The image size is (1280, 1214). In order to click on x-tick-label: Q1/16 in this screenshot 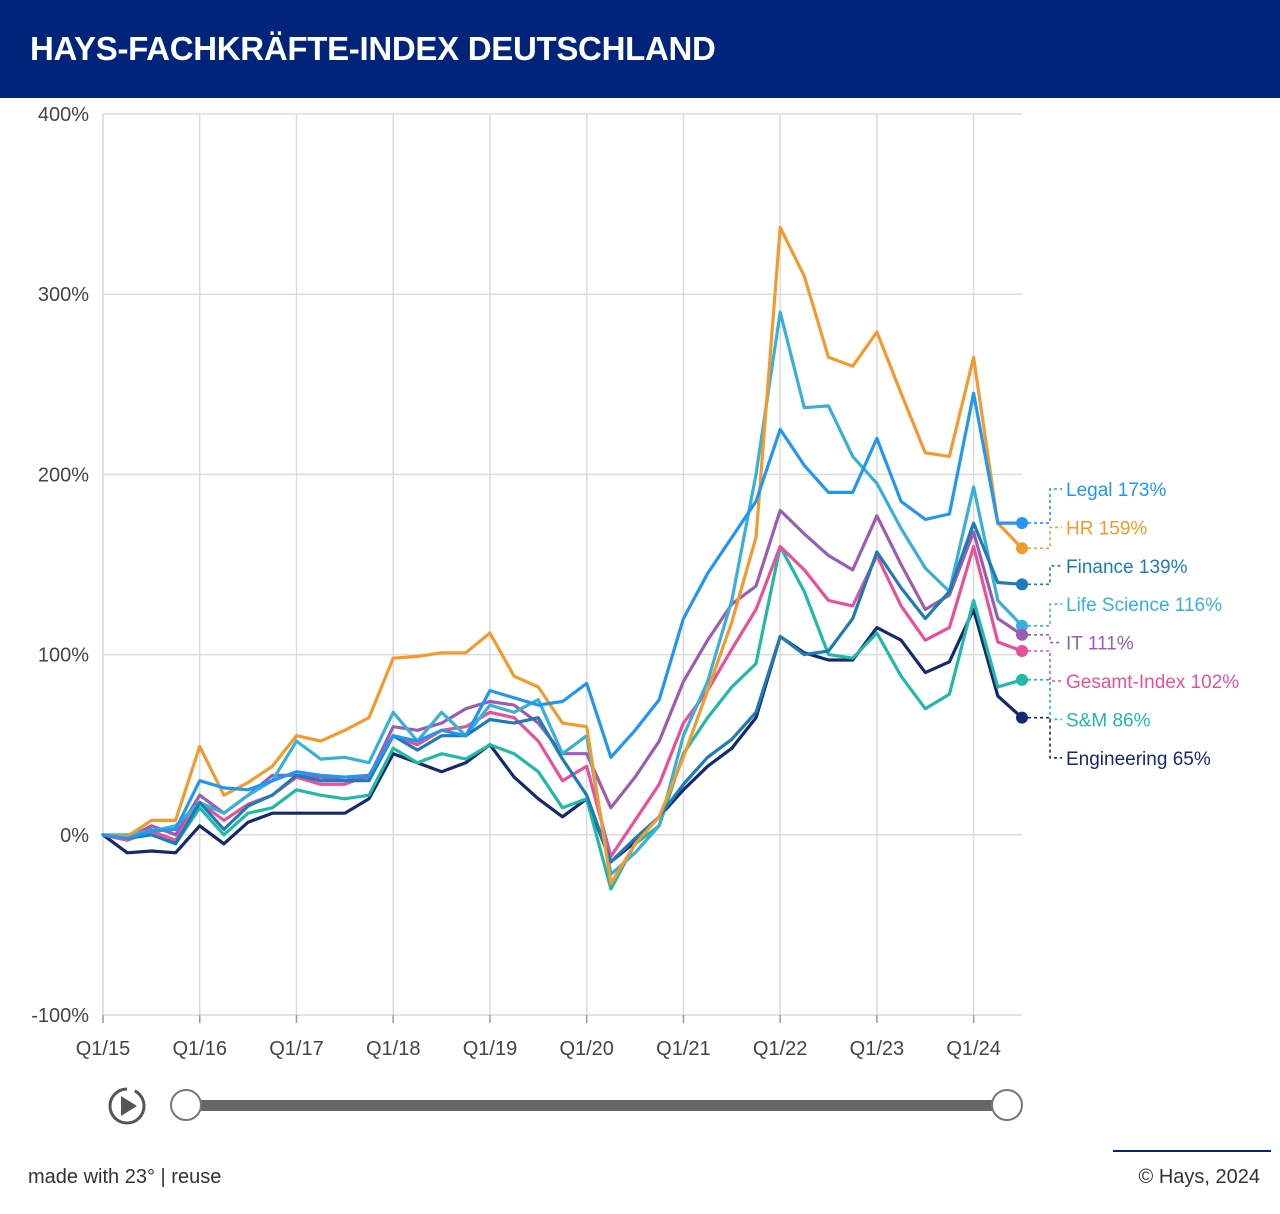, I will do `click(199, 1049)`.